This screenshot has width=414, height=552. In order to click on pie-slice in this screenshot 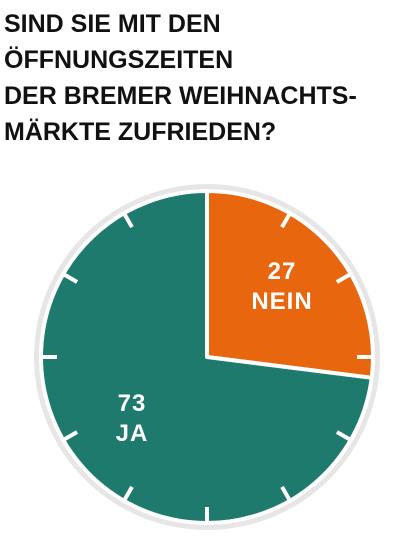, I will do `click(290, 284)`.